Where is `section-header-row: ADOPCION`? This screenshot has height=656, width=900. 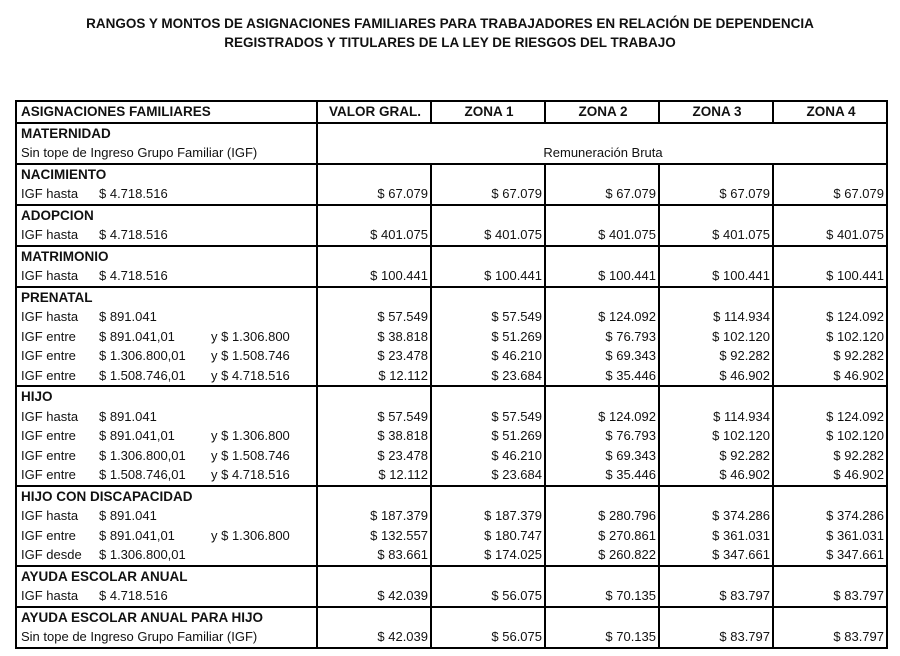
section-header-row: ADOPCION is located at coordinates (451, 214).